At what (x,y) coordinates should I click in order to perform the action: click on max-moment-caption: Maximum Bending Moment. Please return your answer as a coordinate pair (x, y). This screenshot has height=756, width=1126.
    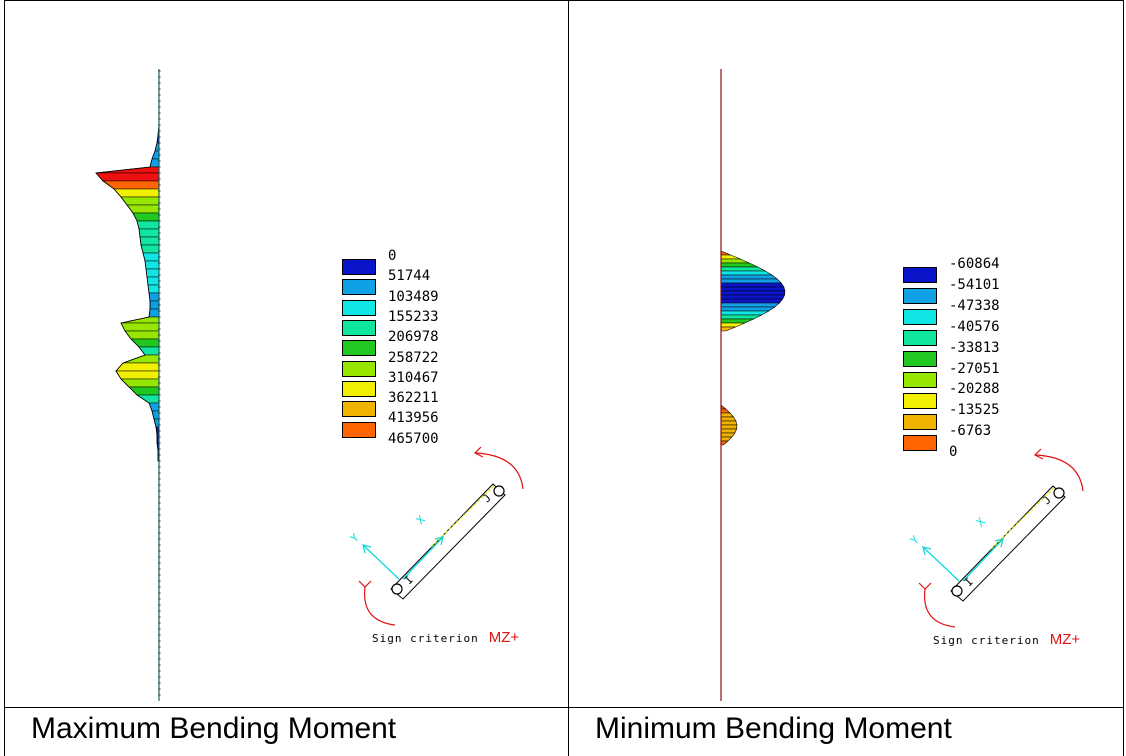
    Looking at the image, I should click on (213, 729).